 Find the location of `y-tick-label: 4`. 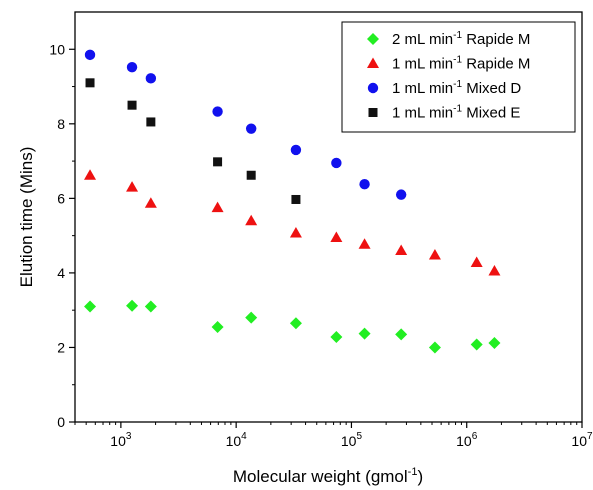

y-tick-label: 4 is located at coordinates (61, 273).